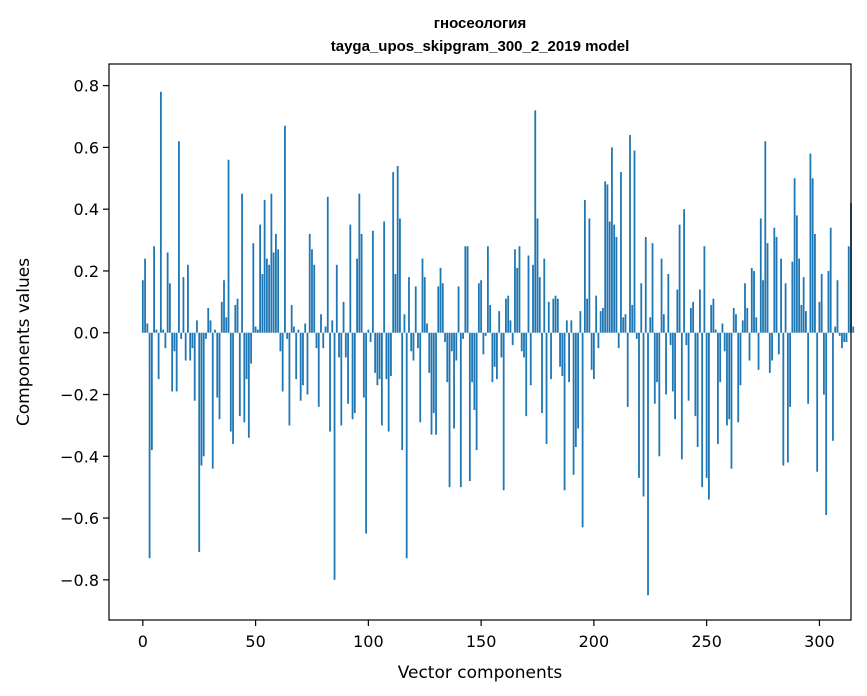 The width and height of the screenshot is (867, 696). I want to click on x-tick-label: 150, so click(481, 641).